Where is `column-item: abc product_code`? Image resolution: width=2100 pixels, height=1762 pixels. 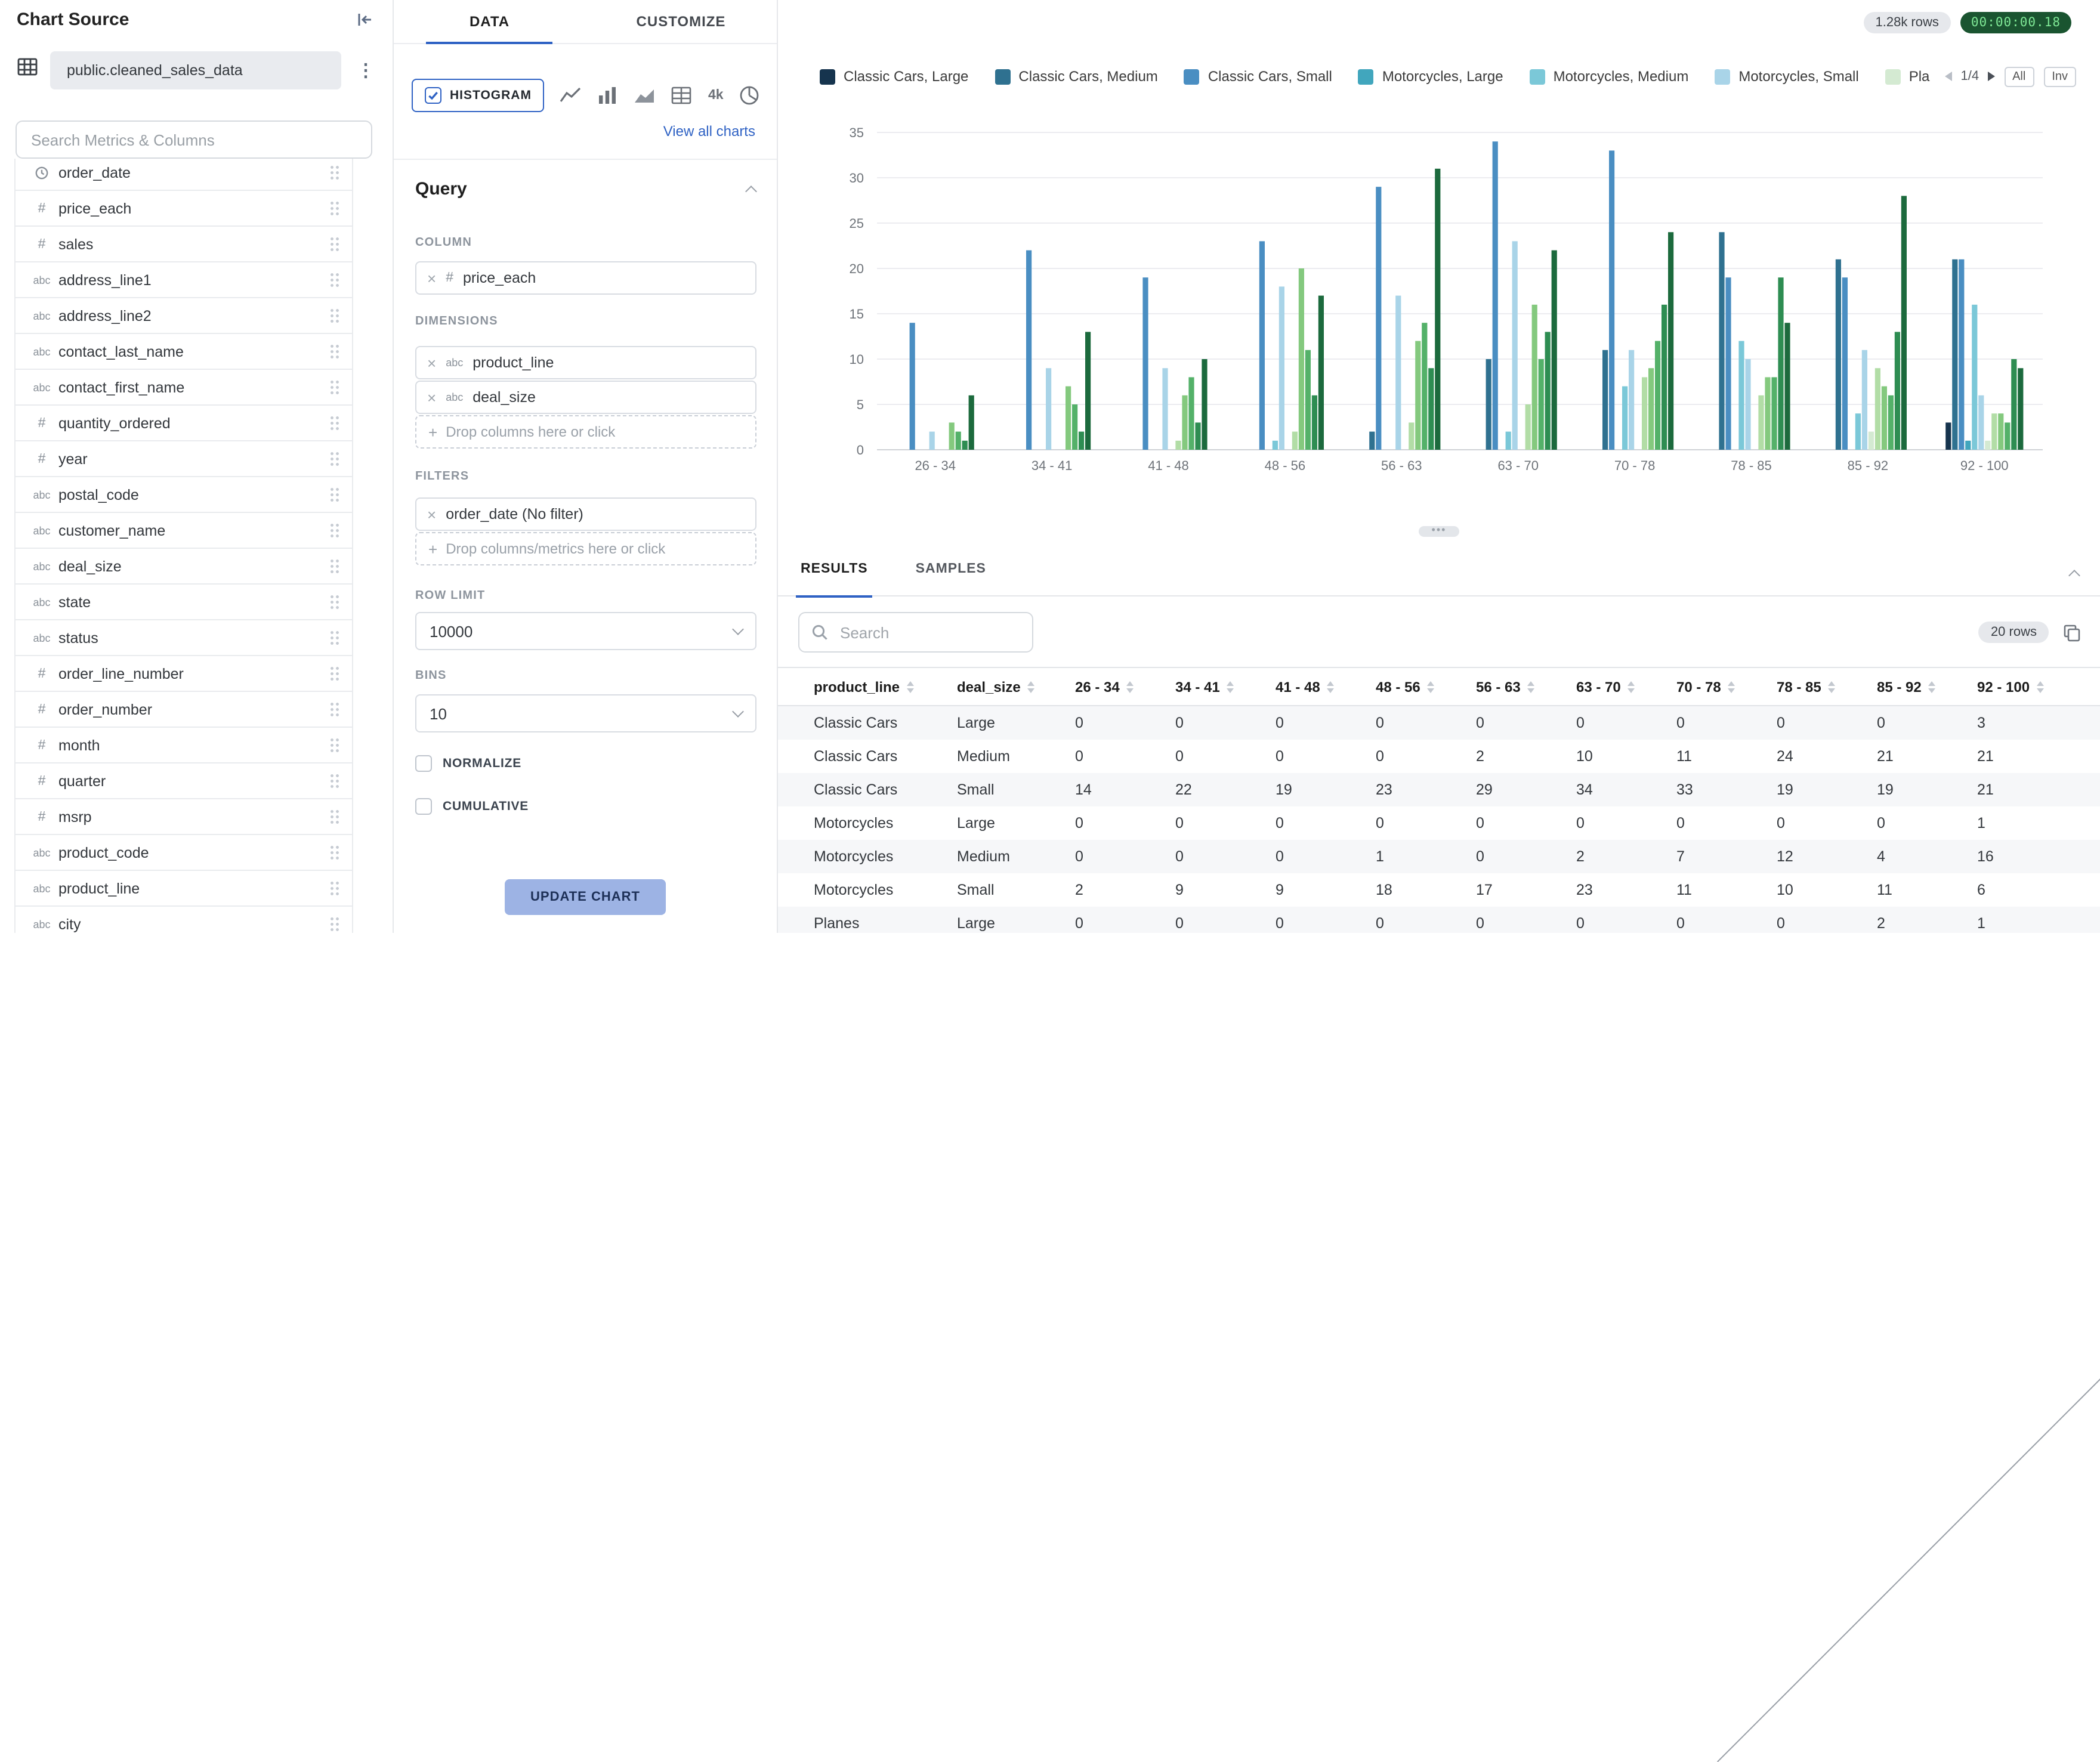 column-item: abc product_code is located at coordinates (183, 853).